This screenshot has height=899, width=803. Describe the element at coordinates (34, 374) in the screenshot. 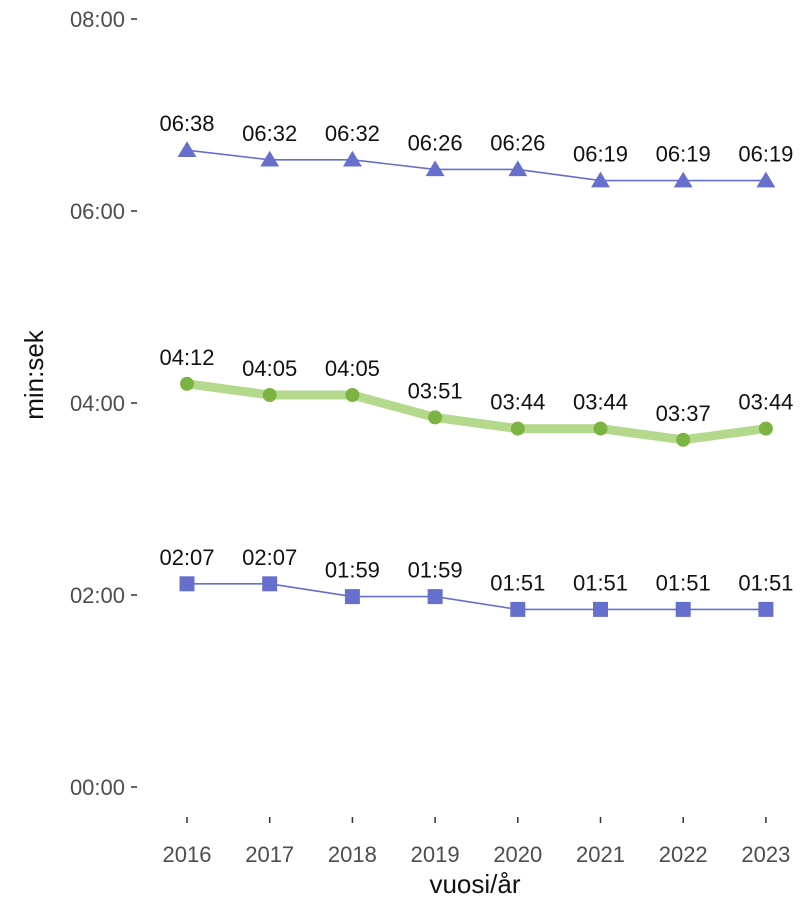

I see `y-axis-title: min:sek` at that location.